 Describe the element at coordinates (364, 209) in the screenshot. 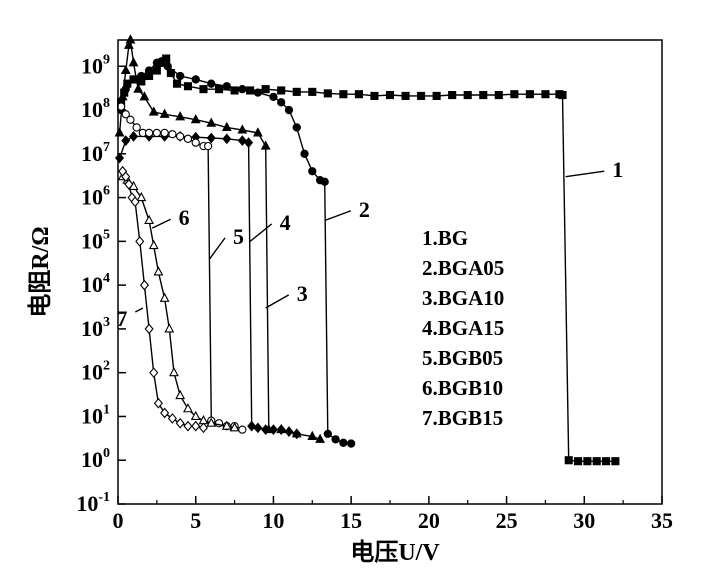

I see `callout-label: 2` at that location.